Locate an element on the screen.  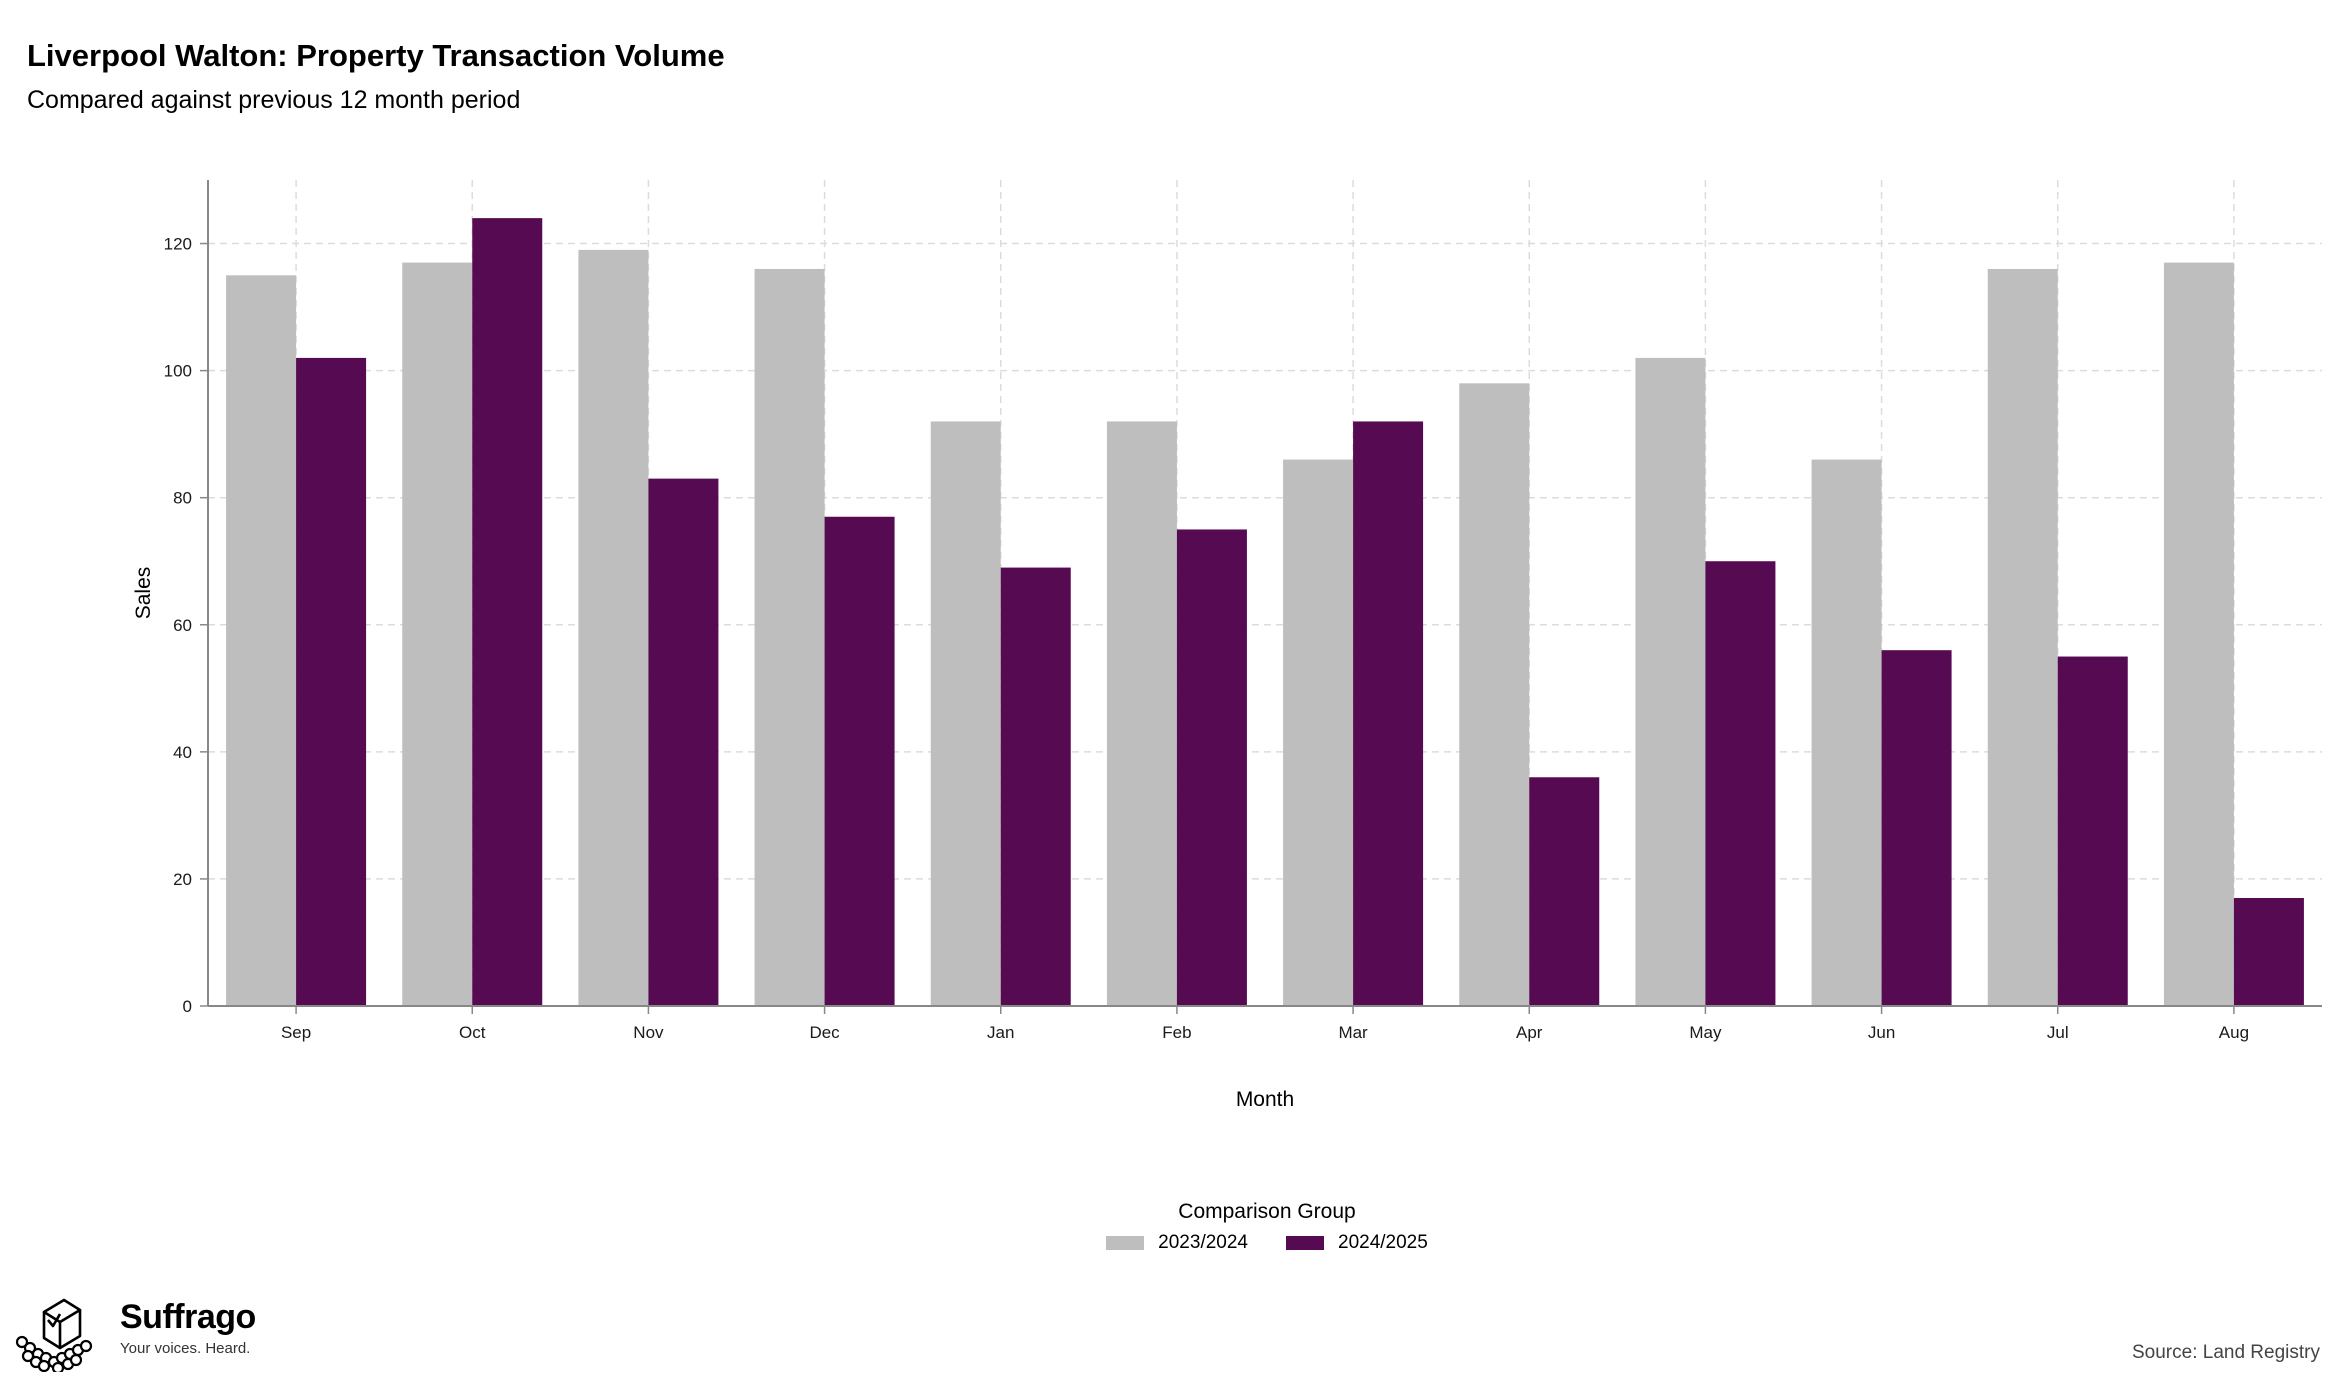
legend-item: 2023/2024 is located at coordinates (1177, 1243).